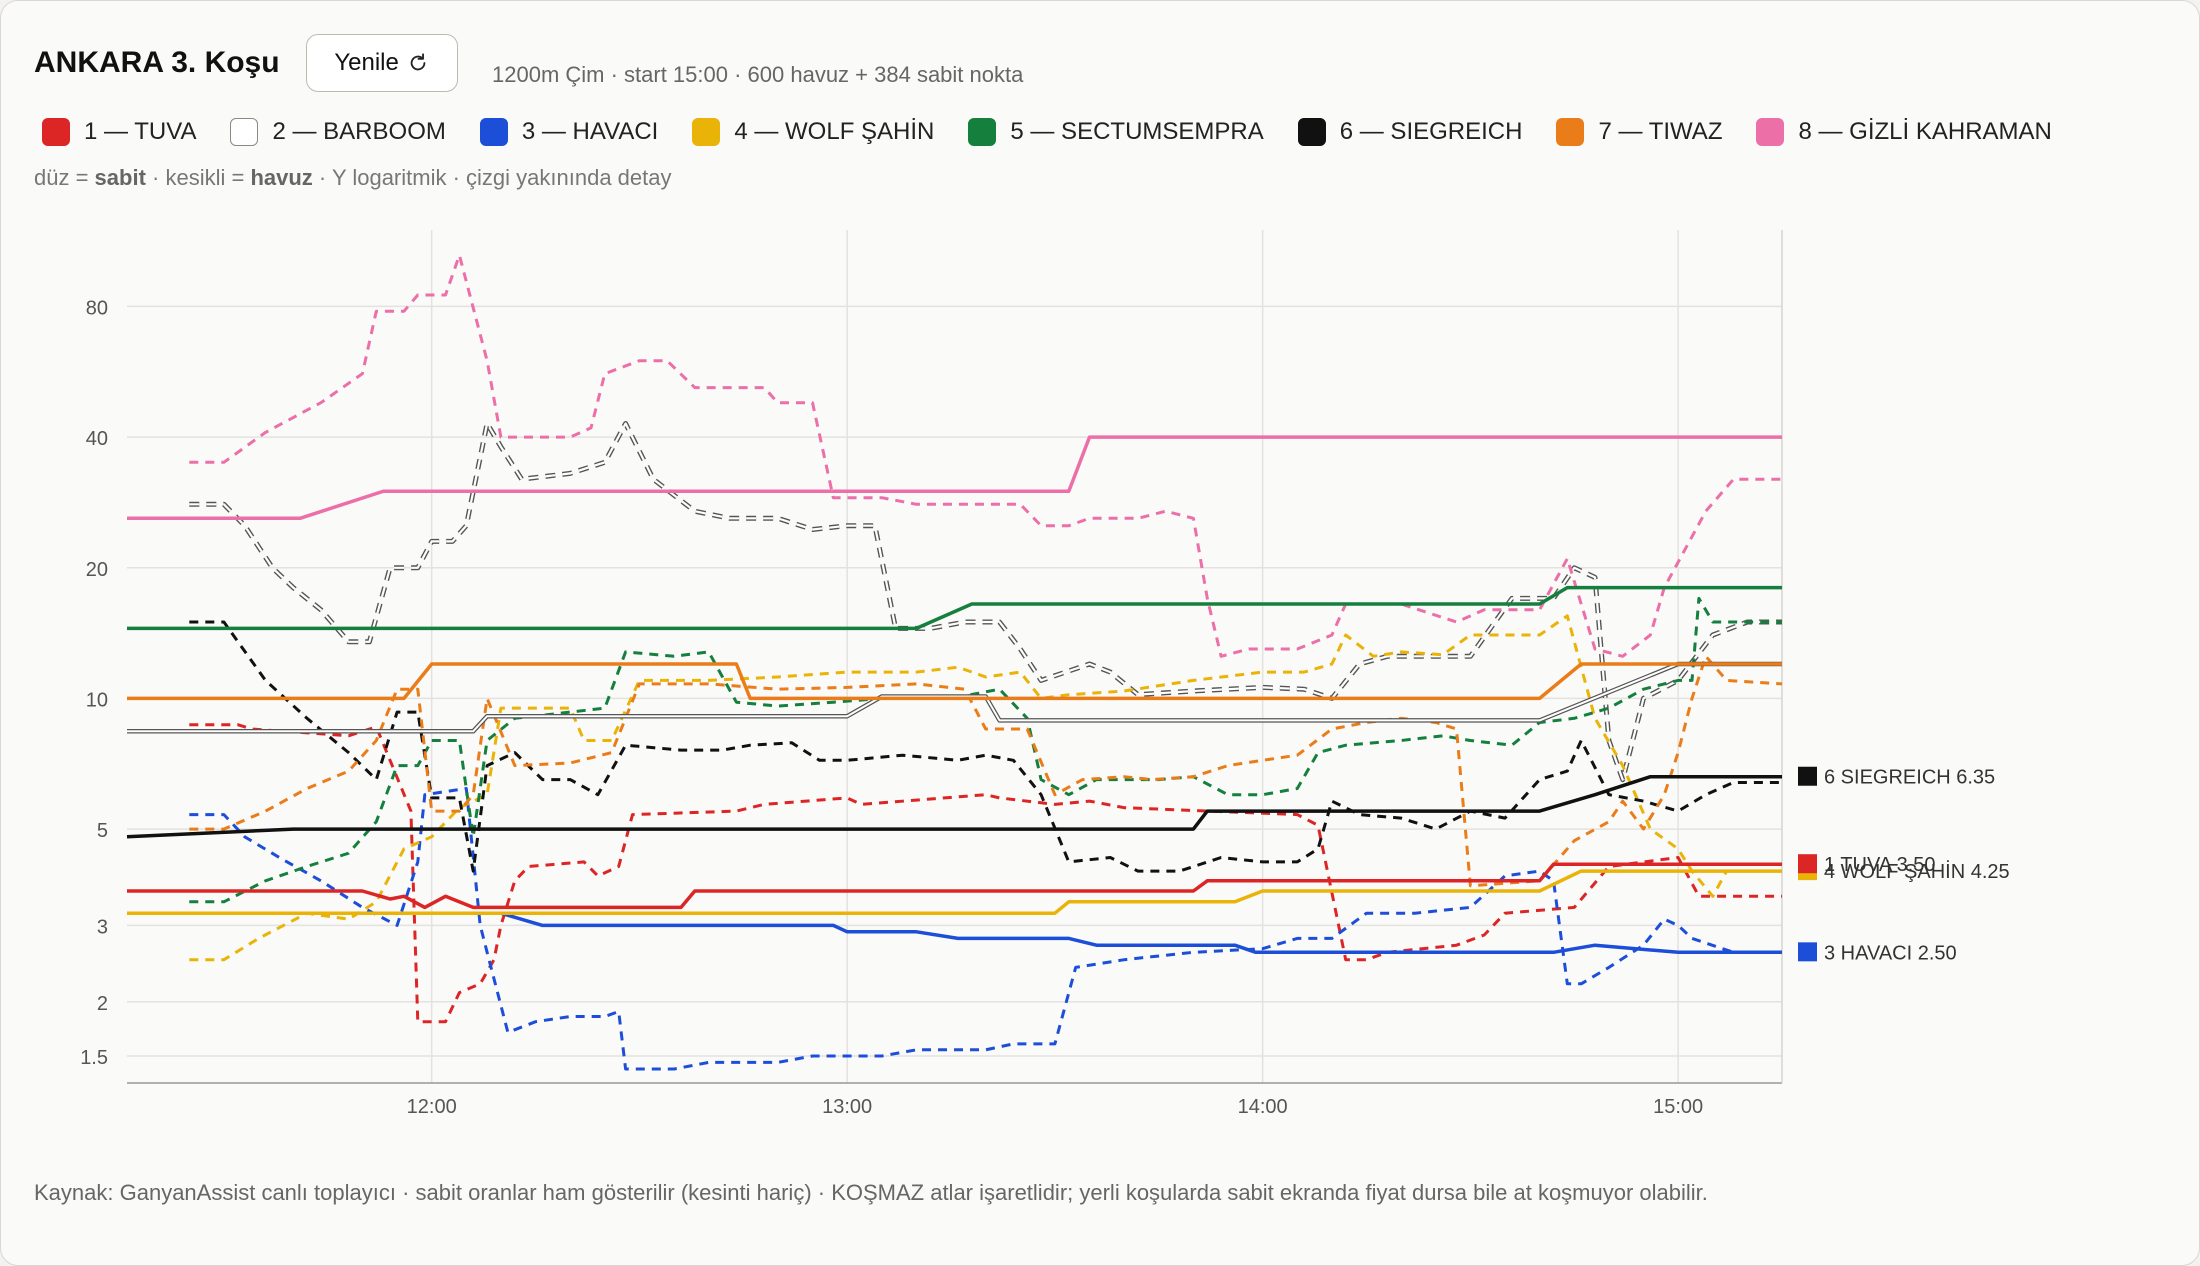  Describe the element at coordinates (1660, 131) in the screenshot. I see `legend-label: 7 — TIWAZ` at that location.